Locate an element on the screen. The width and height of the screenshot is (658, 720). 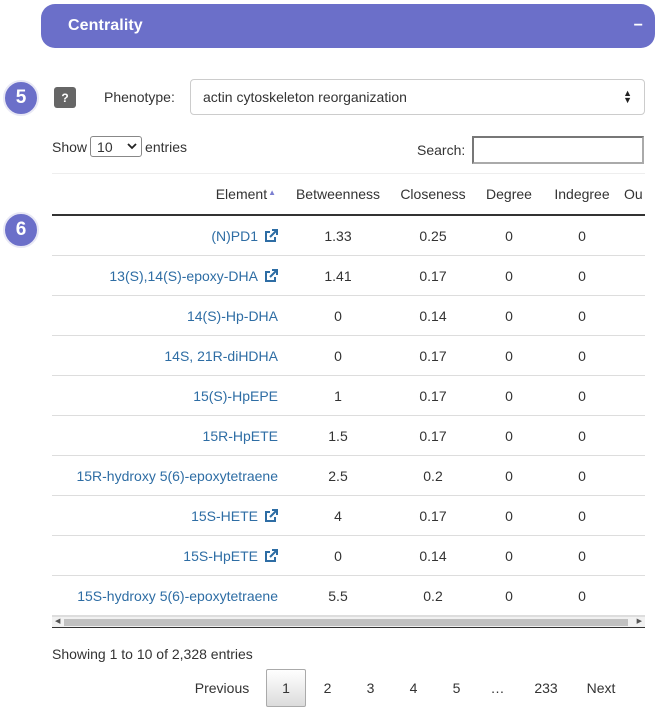
next-button: Next is located at coordinates (601, 688).